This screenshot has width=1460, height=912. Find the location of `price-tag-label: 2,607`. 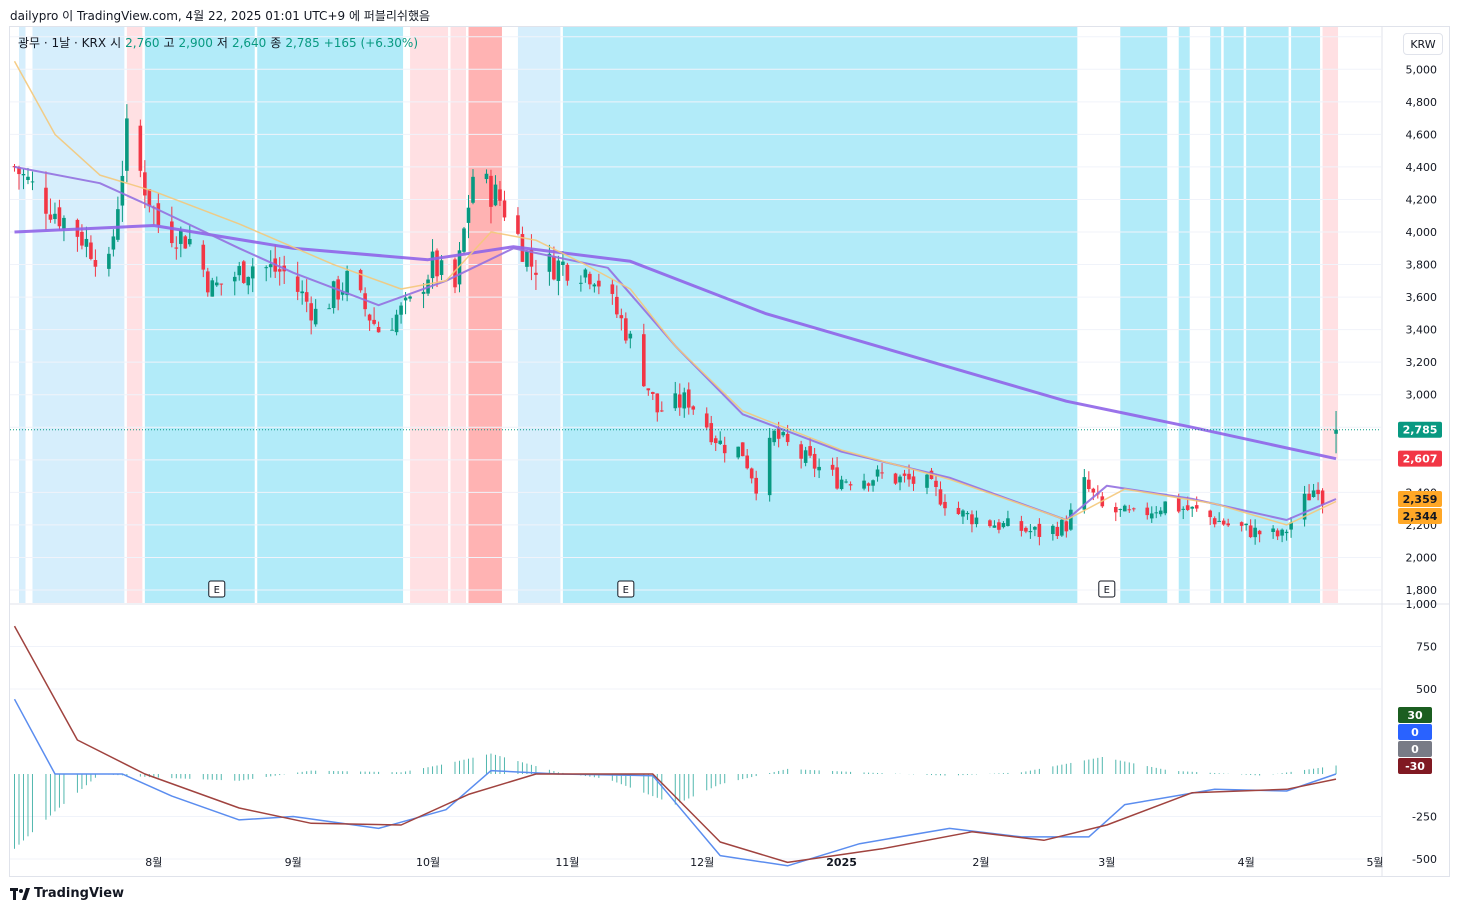

price-tag-label: 2,607 is located at coordinates (1420, 459).